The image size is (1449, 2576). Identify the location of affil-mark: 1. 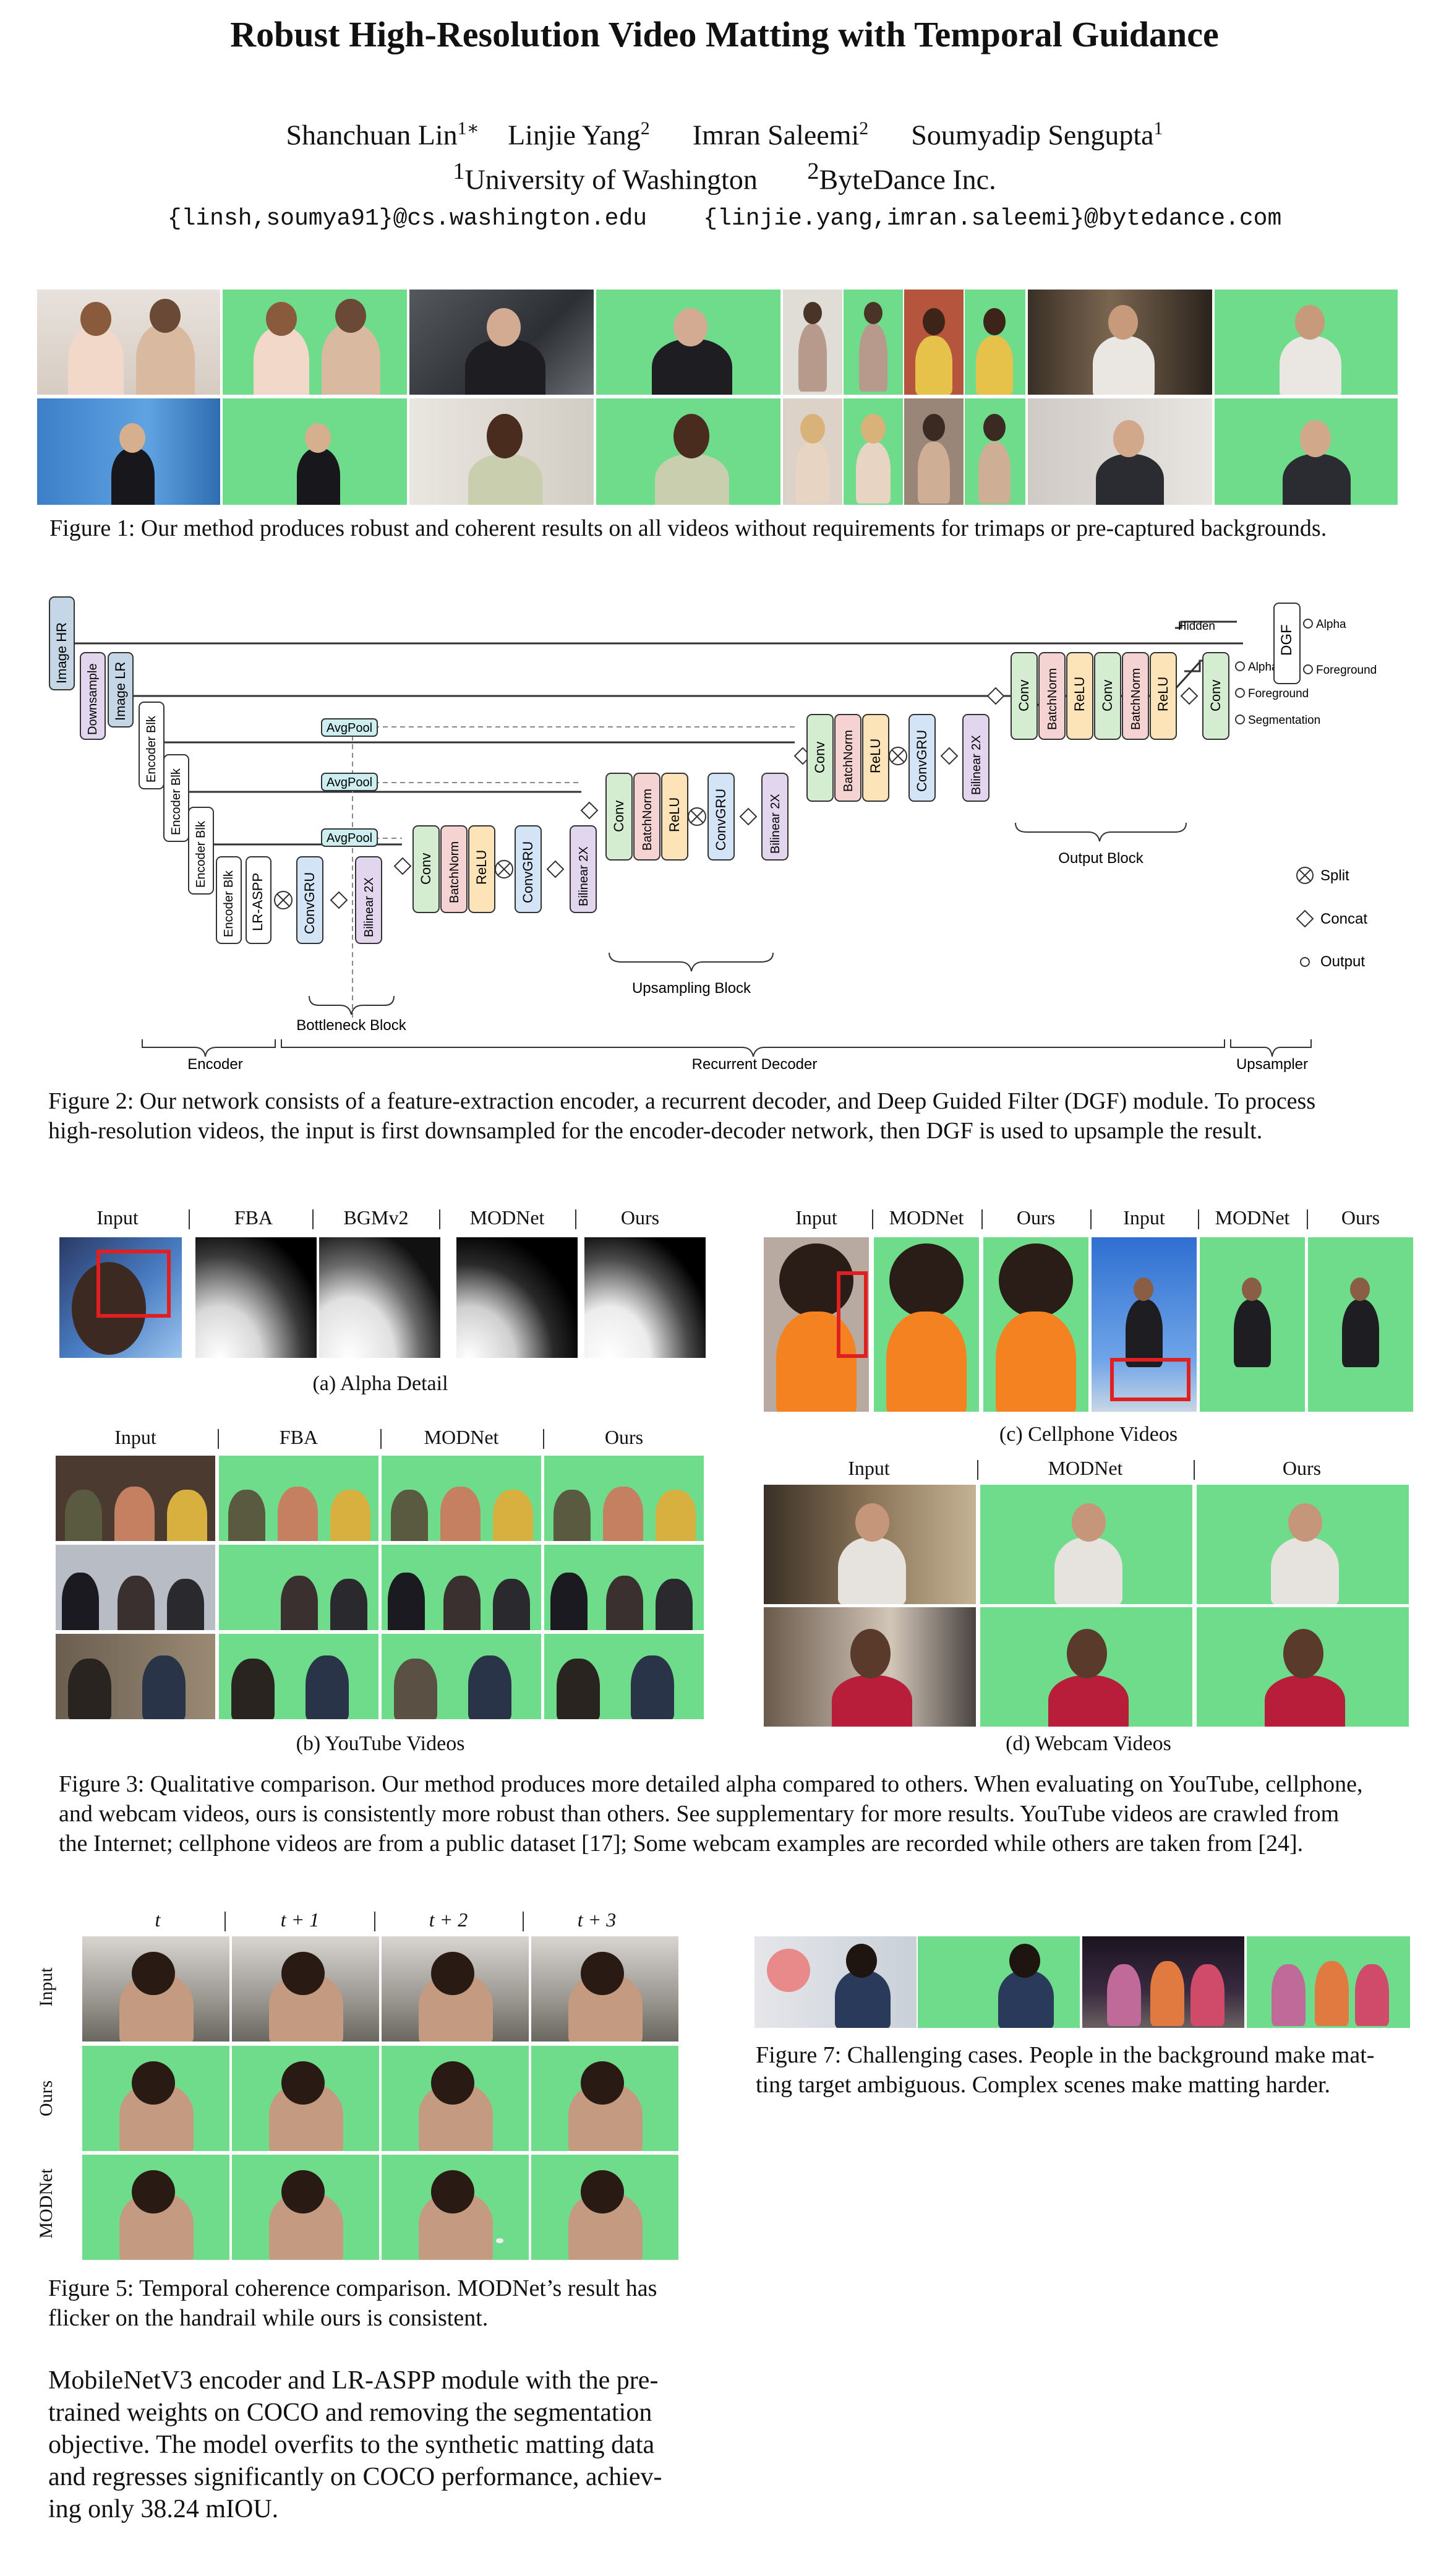
(459, 171).